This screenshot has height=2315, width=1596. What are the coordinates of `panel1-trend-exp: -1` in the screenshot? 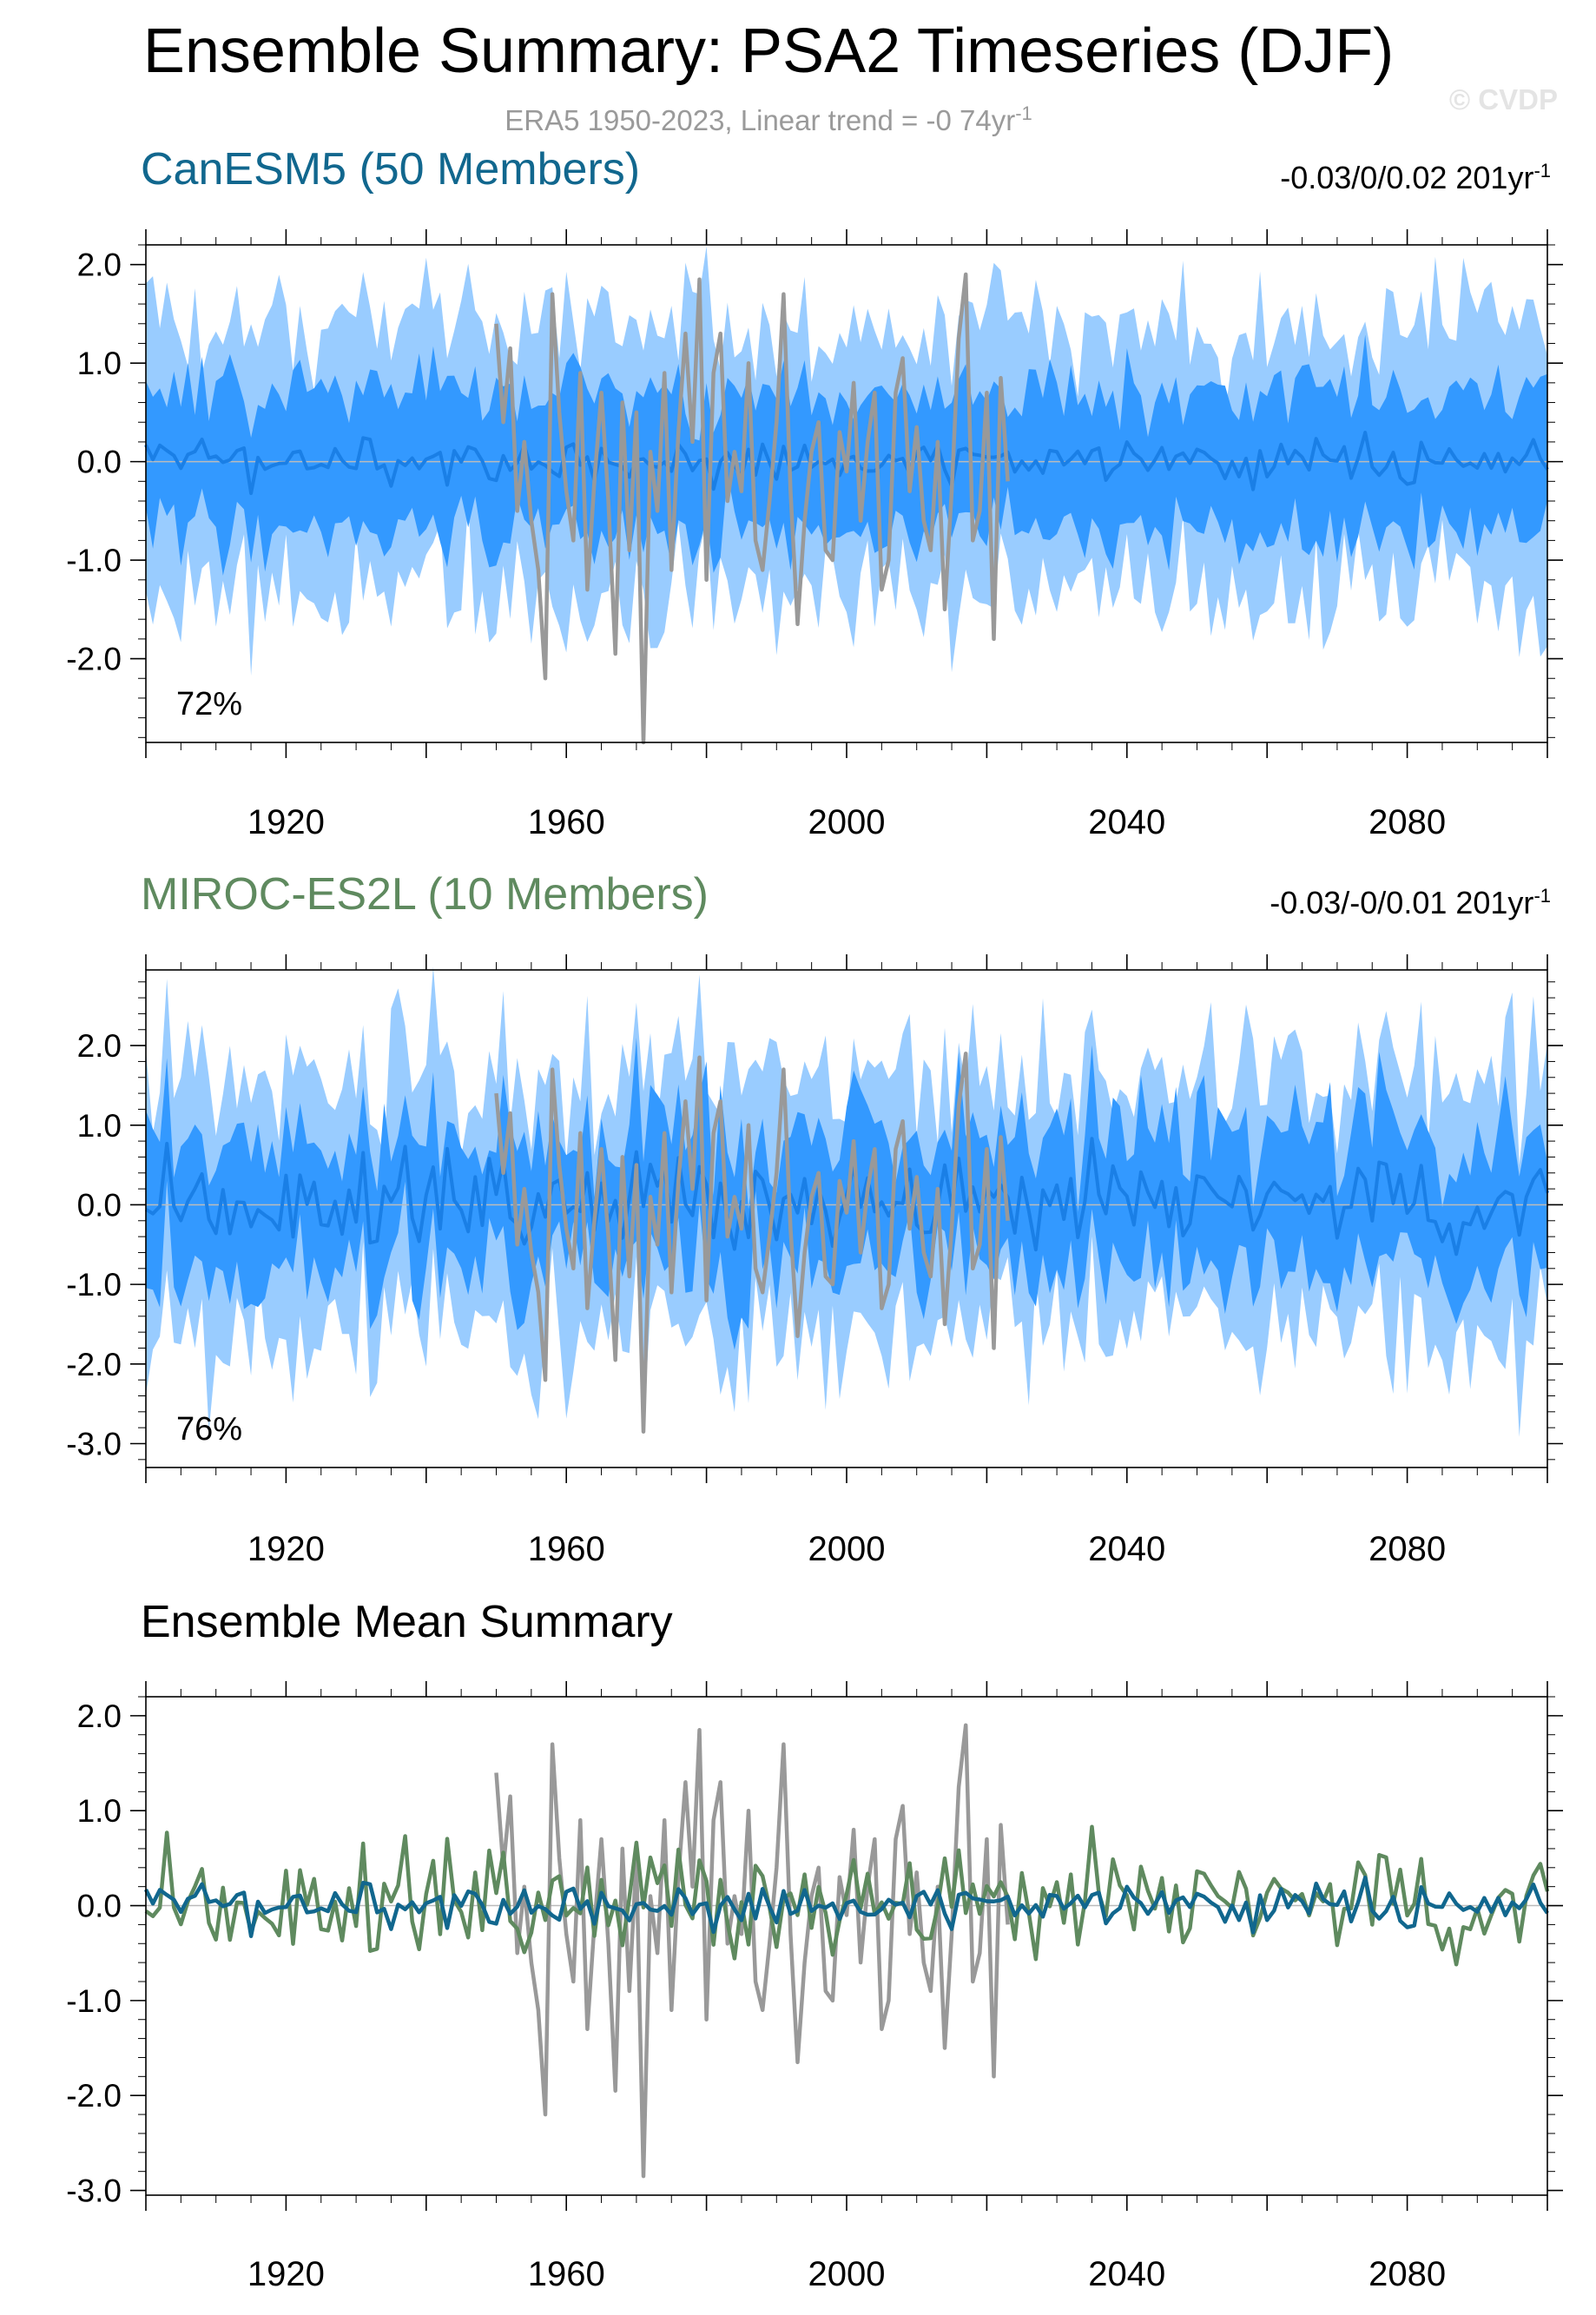 It's located at (1542, 170).